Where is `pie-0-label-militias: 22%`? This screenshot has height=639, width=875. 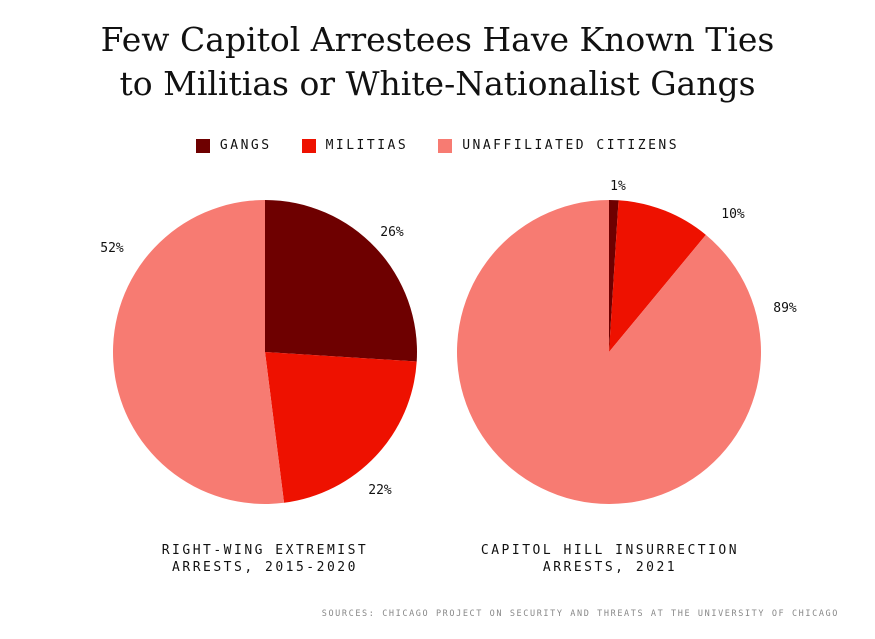 pie-0-label-militias: 22% is located at coordinates (380, 490).